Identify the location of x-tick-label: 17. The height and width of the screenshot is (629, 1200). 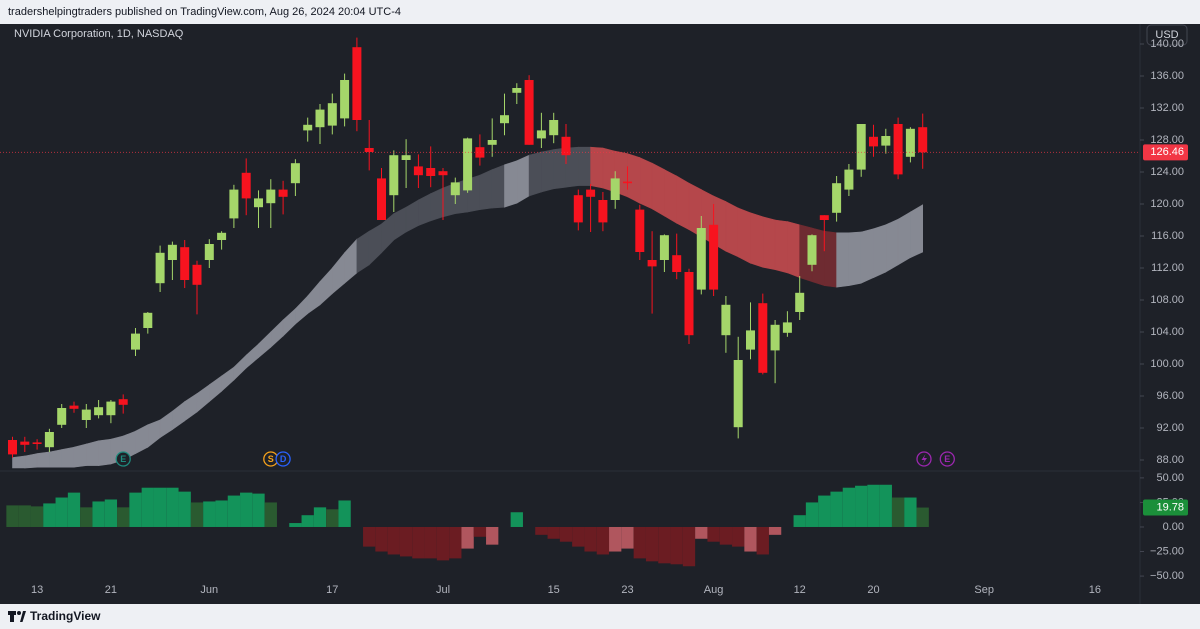
(332, 590).